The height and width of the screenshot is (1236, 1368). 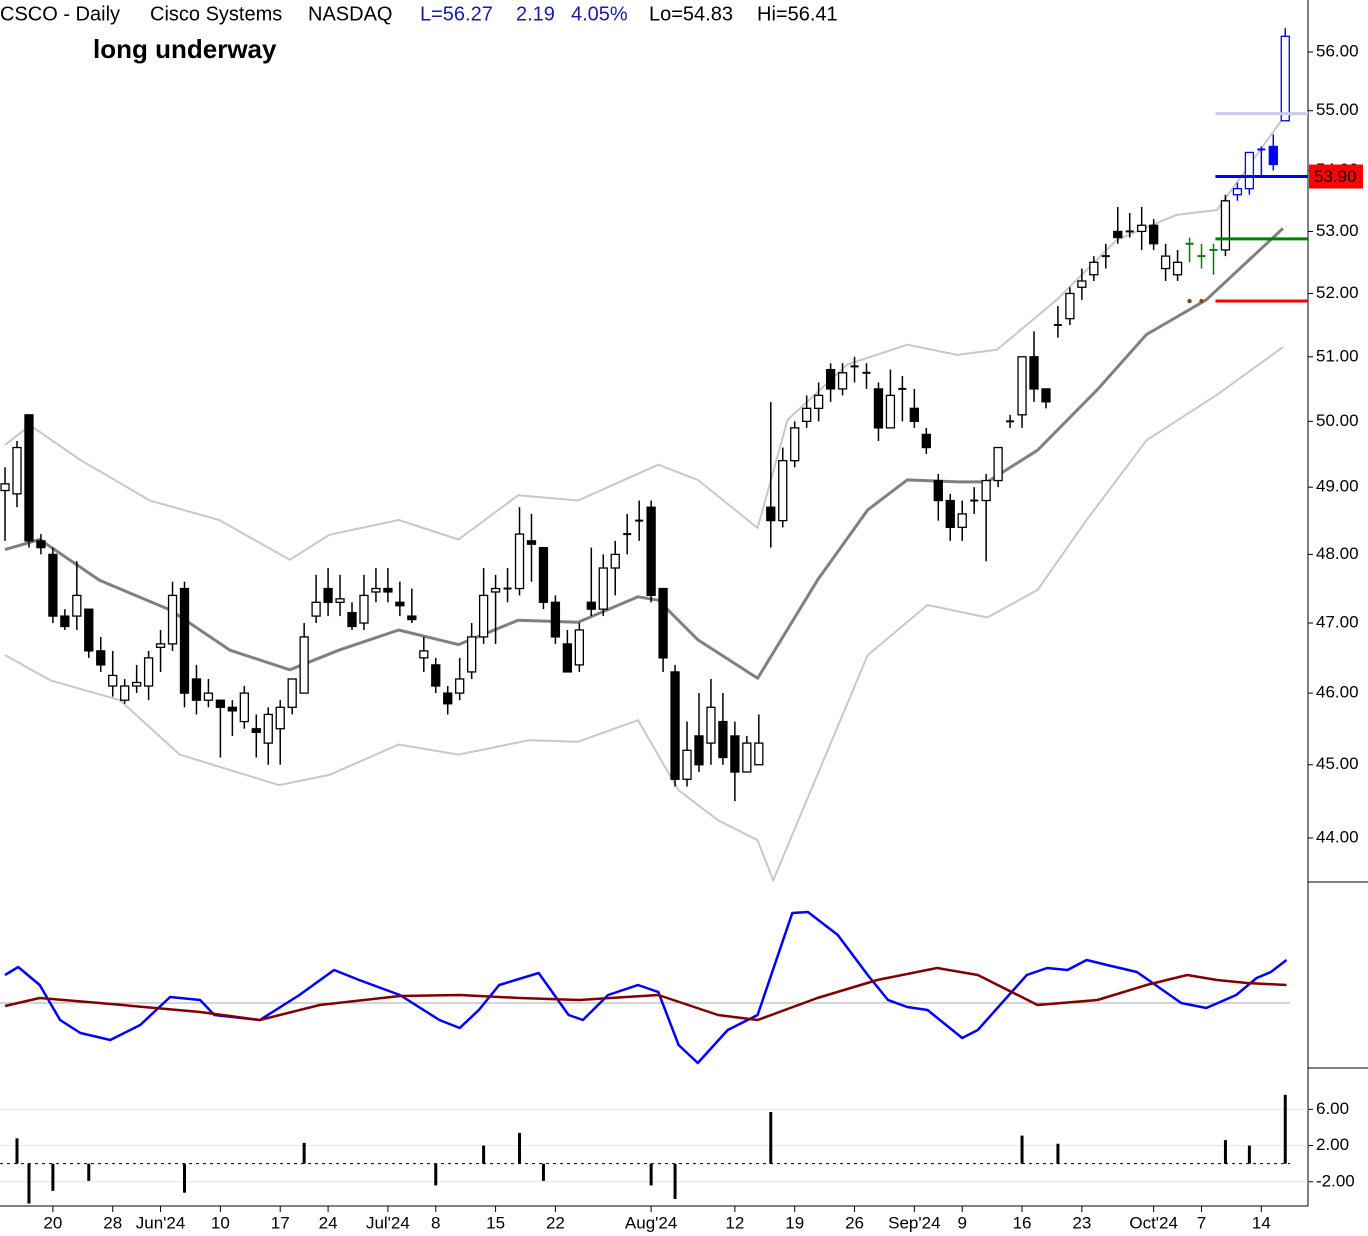 What do you see at coordinates (216, 14) in the screenshot?
I see `company: Cisco Systems` at bounding box center [216, 14].